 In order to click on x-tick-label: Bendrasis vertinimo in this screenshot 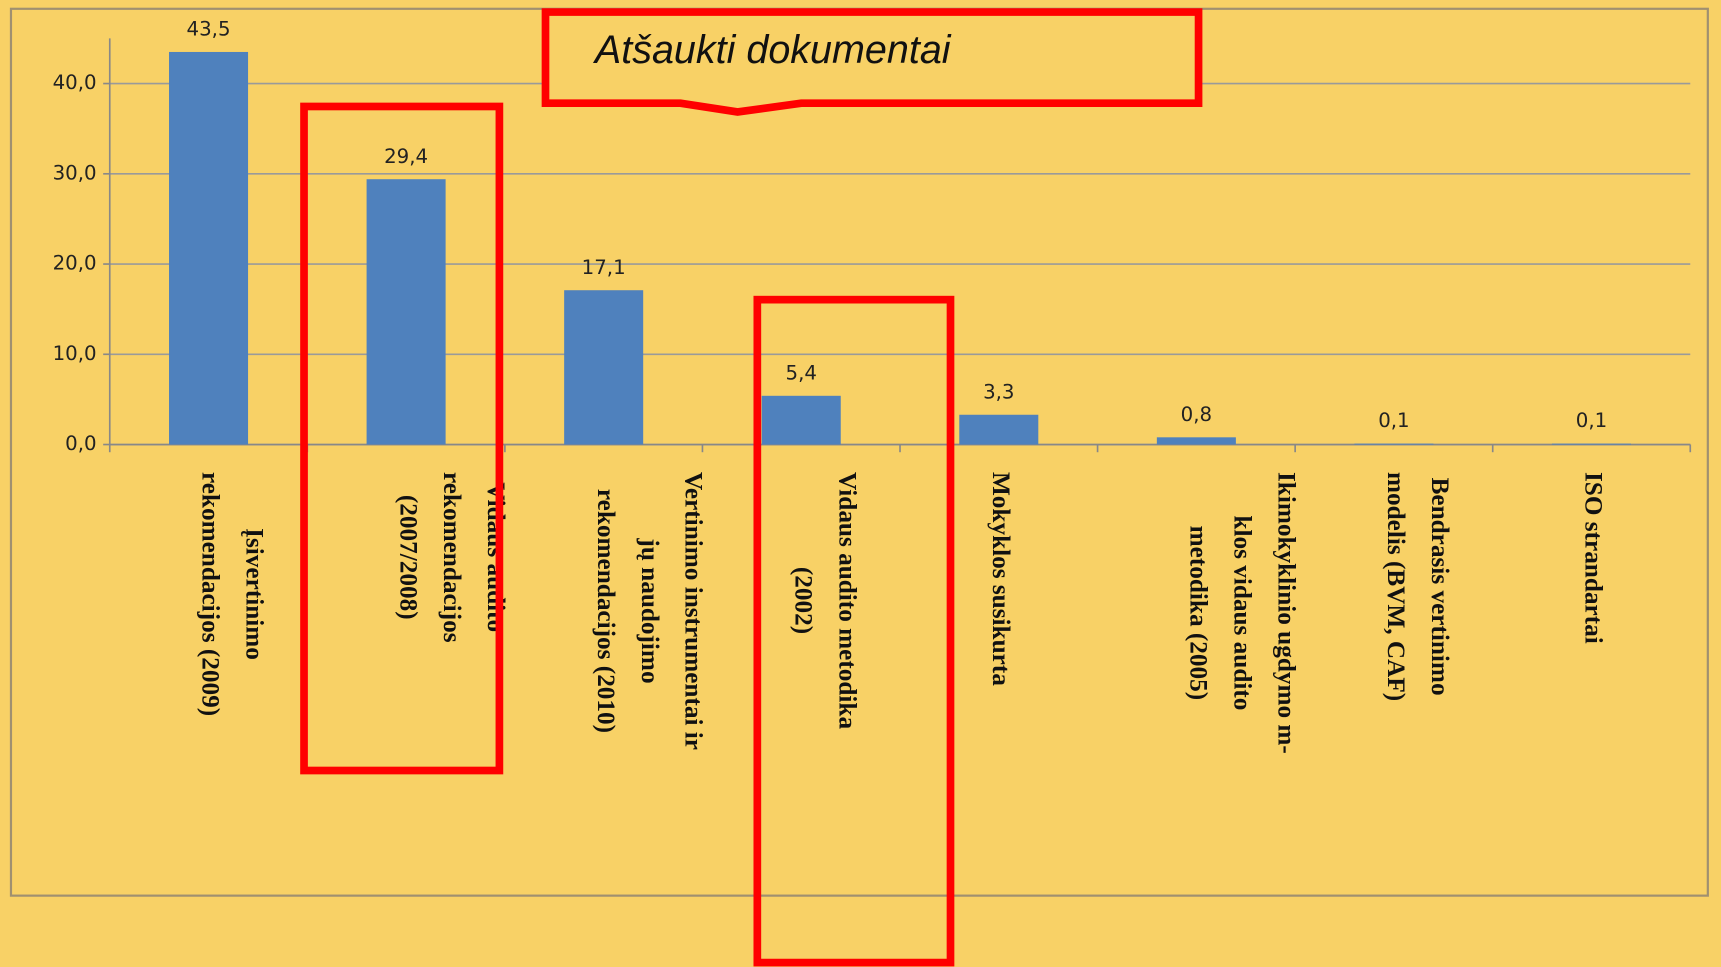, I will do `click(1439, 587)`.